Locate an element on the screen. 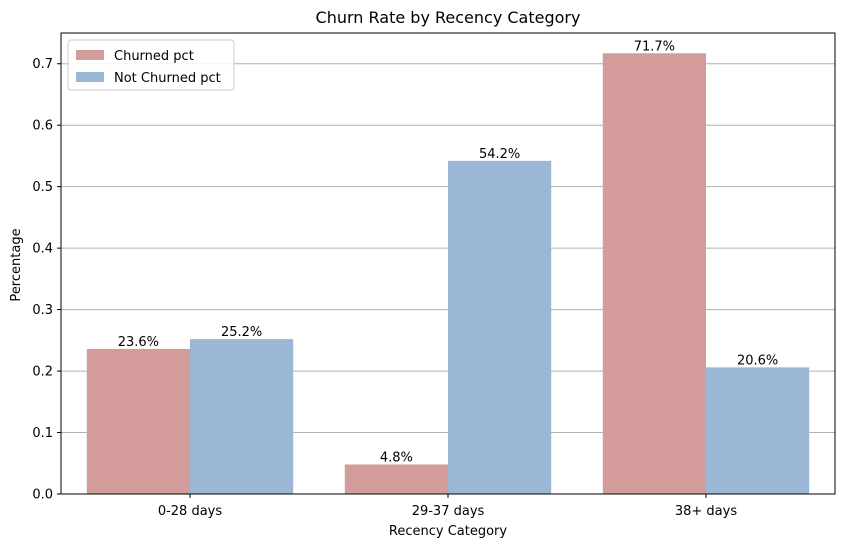  data-label: 71.7% is located at coordinates (654, 46).